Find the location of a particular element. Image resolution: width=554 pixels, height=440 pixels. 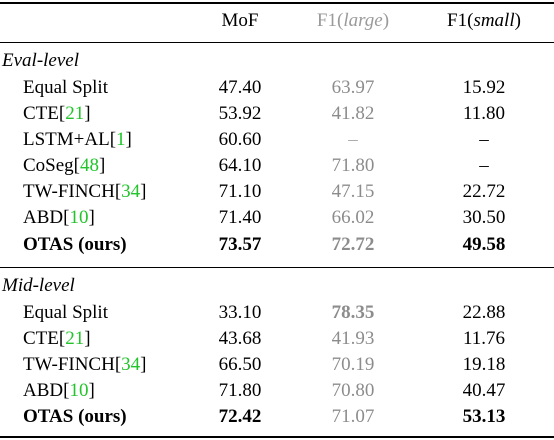

bottom-rule is located at coordinates (277, 437).